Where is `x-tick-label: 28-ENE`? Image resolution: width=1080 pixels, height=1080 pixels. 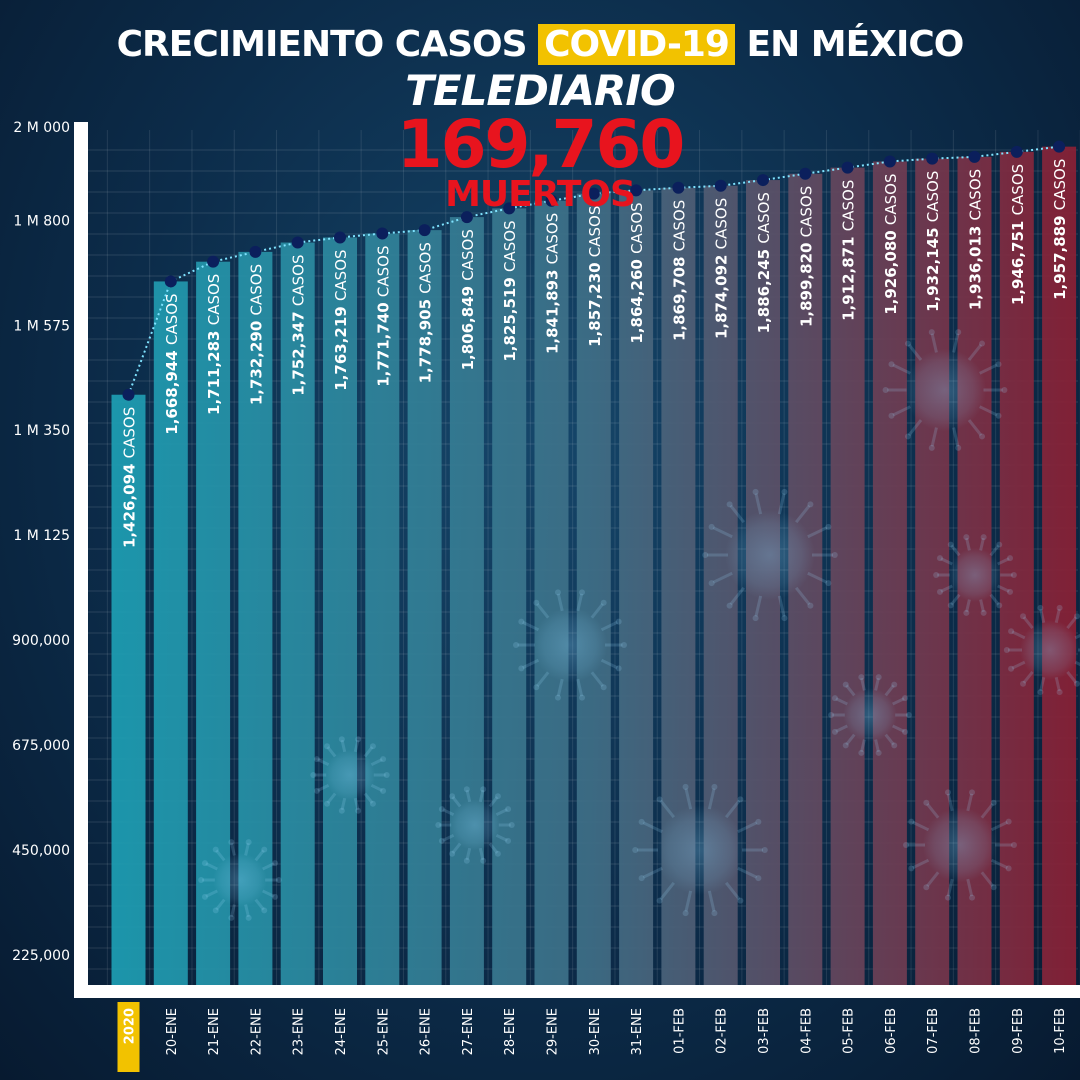
x-tick-label: 28-ENE is located at coordinates (510, 1031).